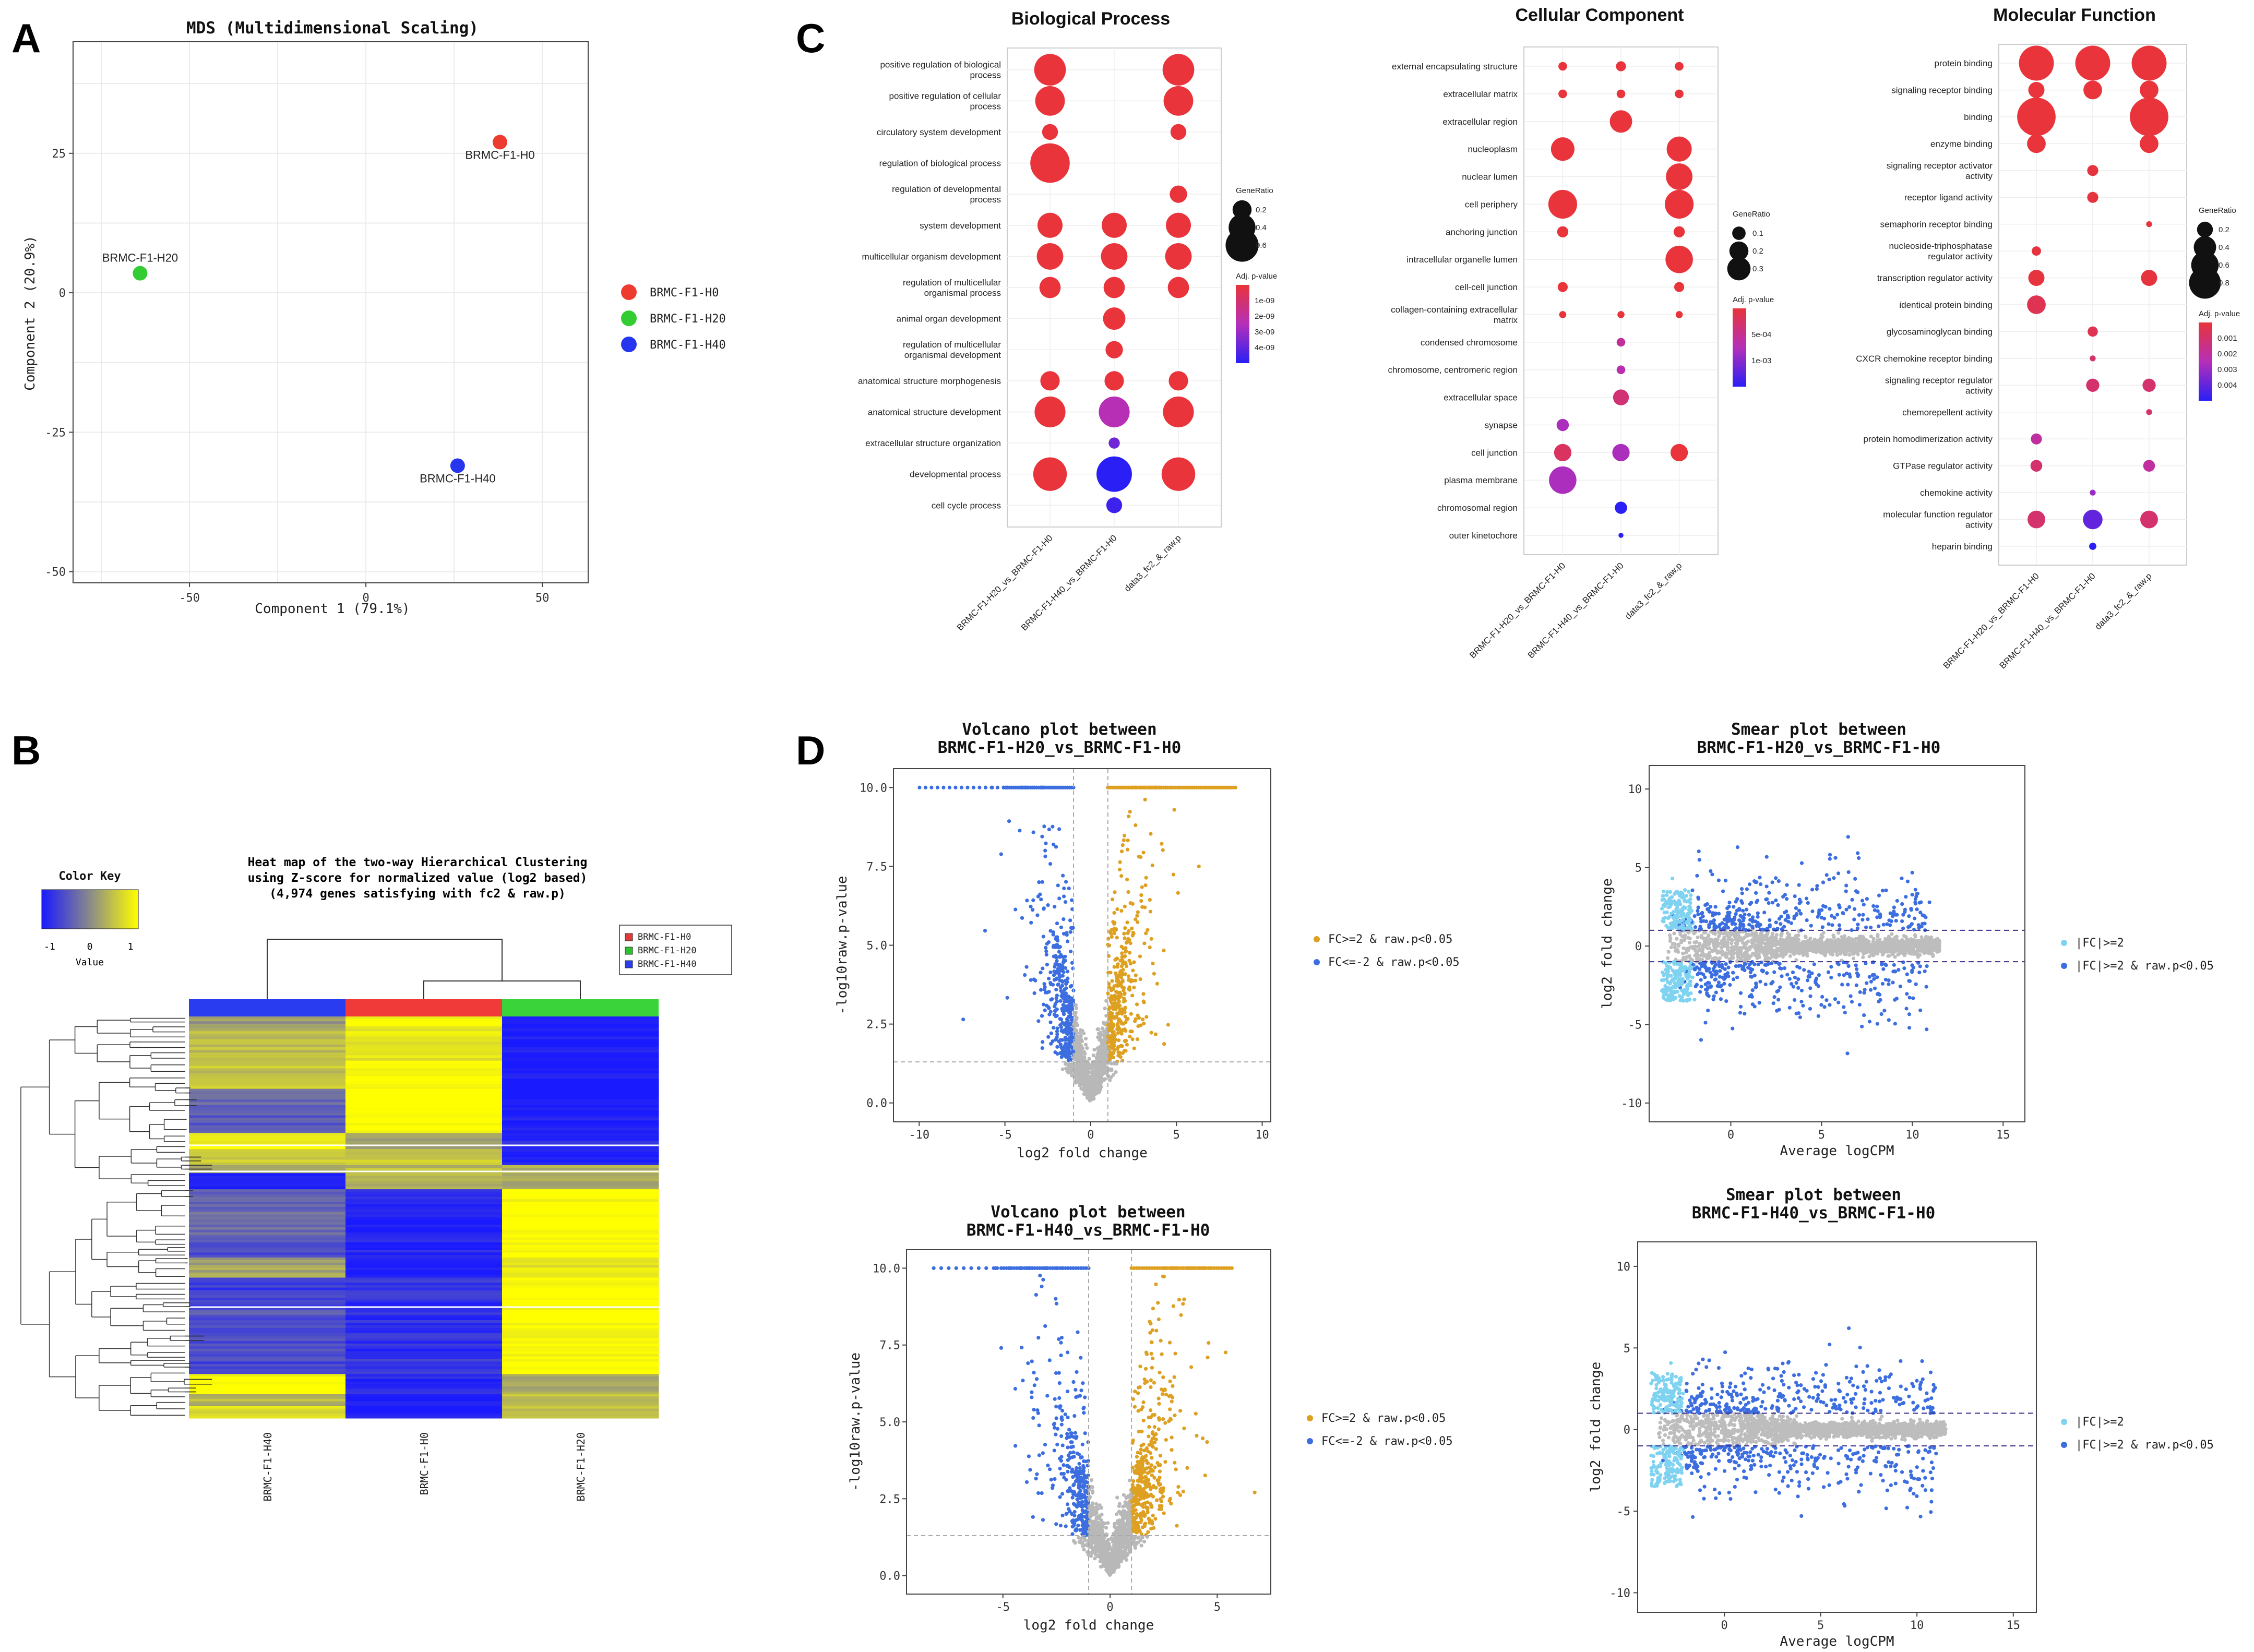  I want to click on go-term-label: signaling receptor regulator, so click(1939, 380).